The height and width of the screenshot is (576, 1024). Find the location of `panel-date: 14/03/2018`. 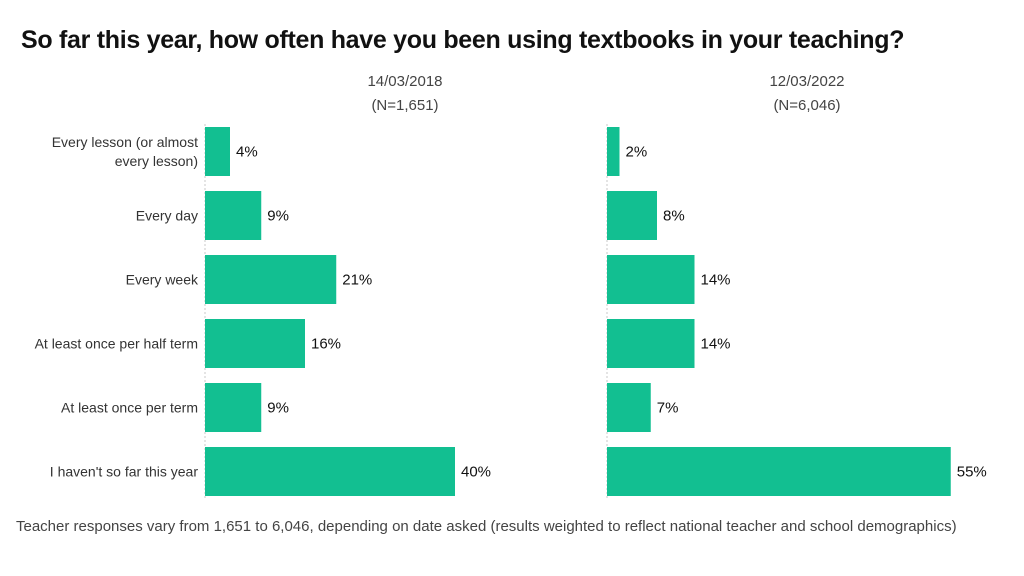

panel-date: 14/03/2018 is located at coordinates (405, 81).